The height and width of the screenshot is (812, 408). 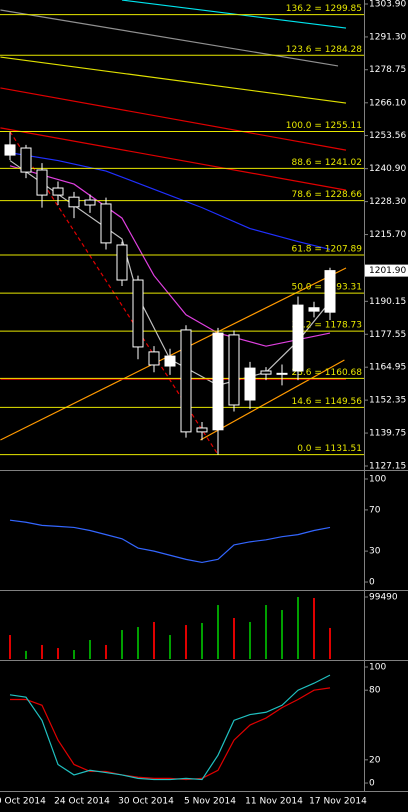 What do you see at coordinates (375, 552) in the screenshot?
I see `y-tick-label: 30` at bounding box center [375, 552].